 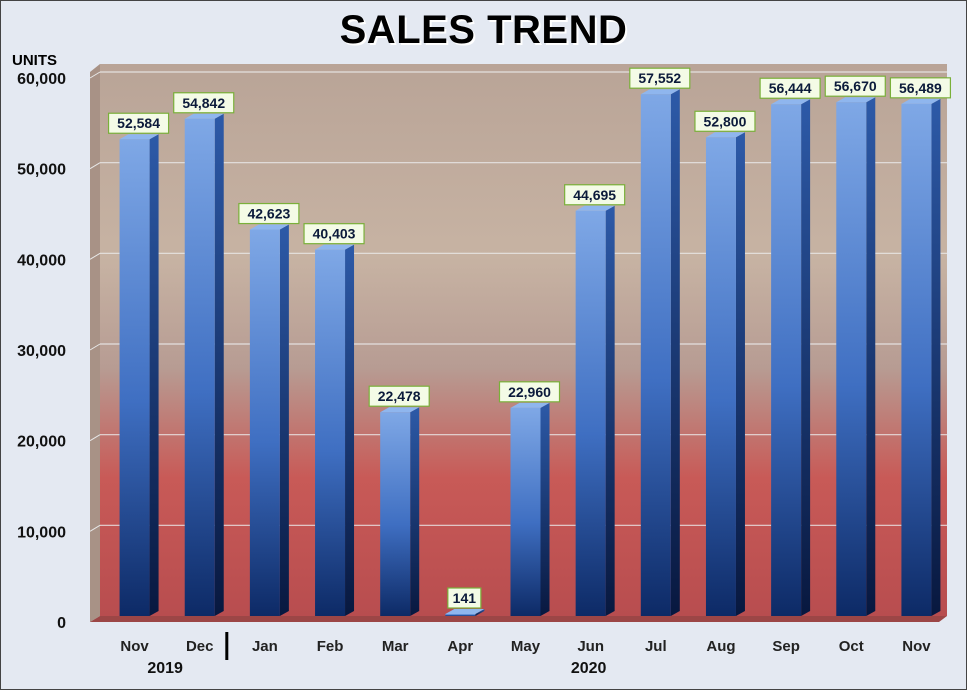 I want to click on data-label-text: 52,800, so click(x=725, y=121).